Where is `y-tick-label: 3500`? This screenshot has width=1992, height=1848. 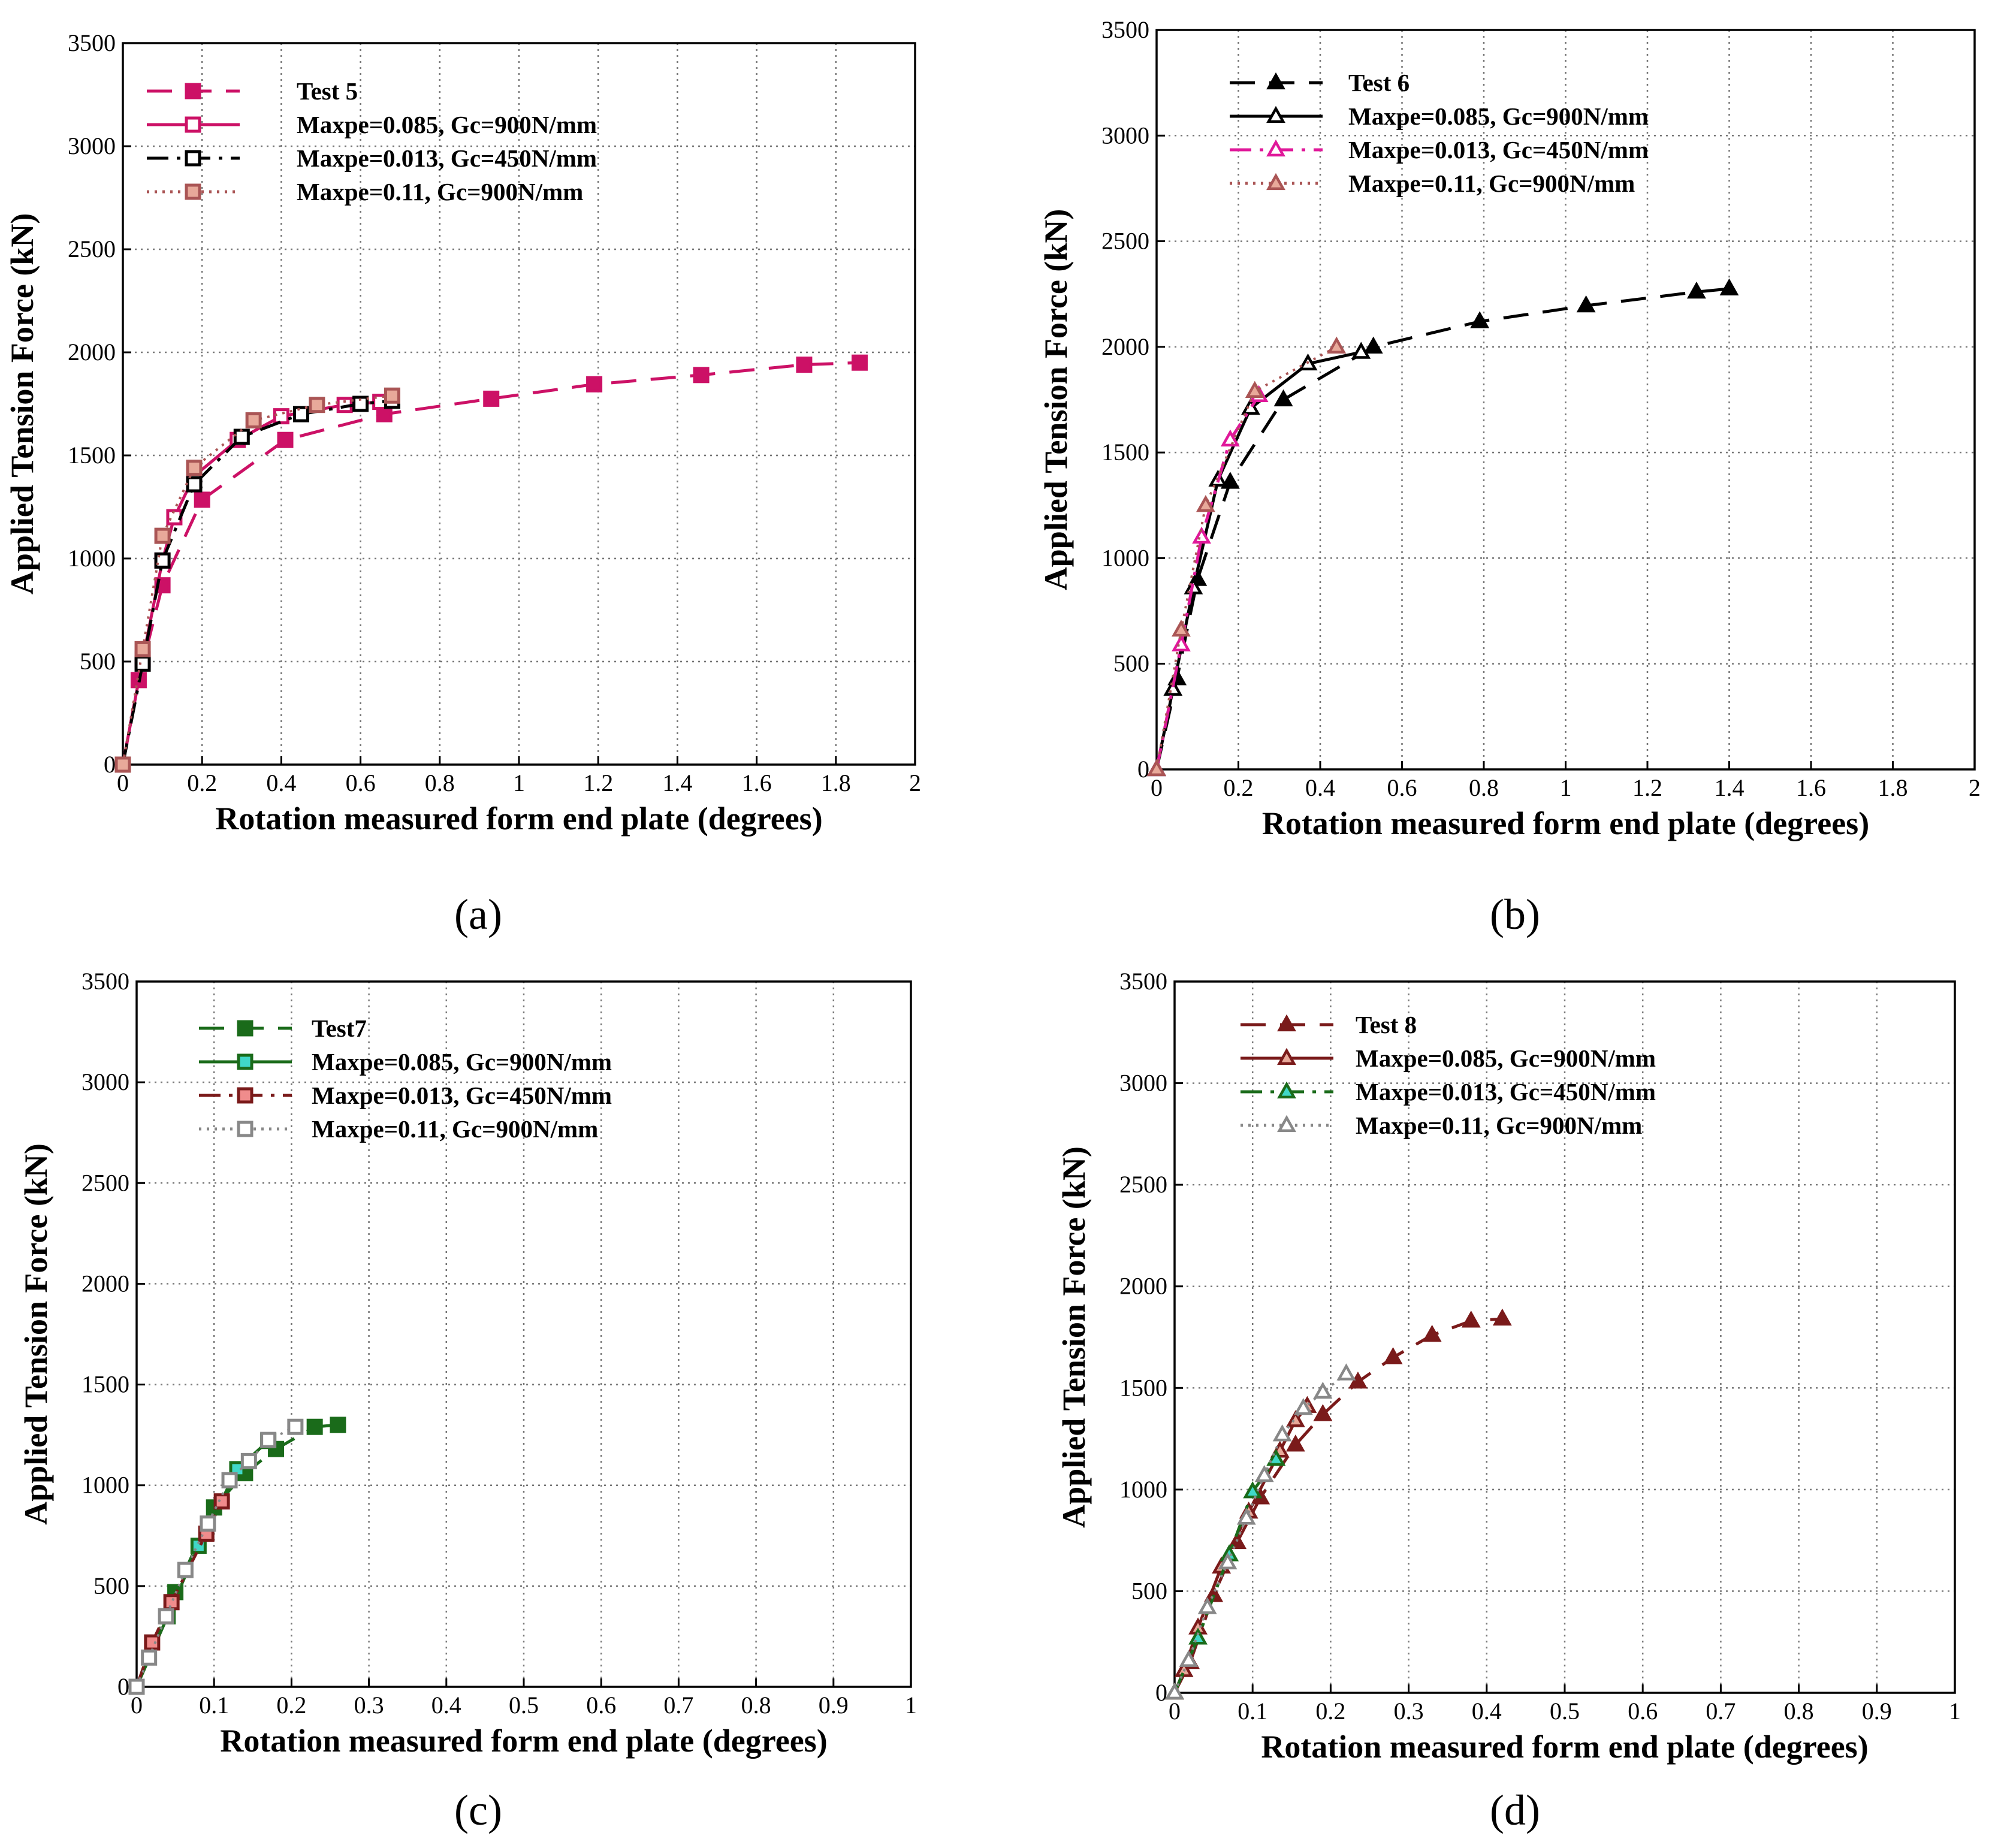 y-tick-label: 3500 is located at coordinates (1125, 29).